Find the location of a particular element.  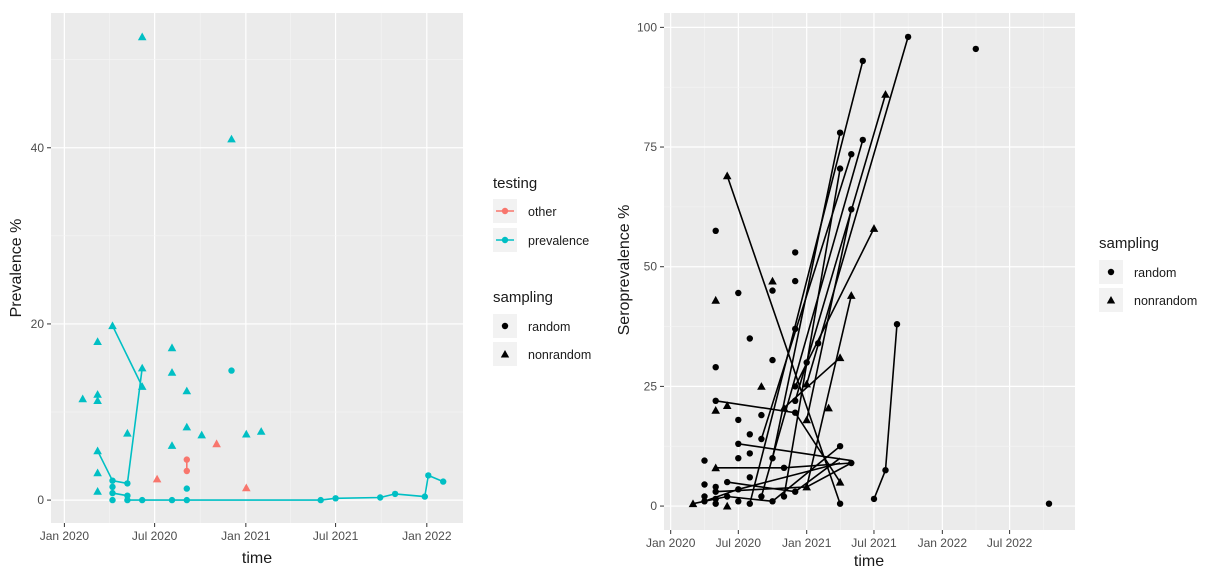

x-axis-ticks: Jan 2020 Jul 2020 Jan 2021 Jul 2021 Jan 2022 is located at coordinates (246, 533).